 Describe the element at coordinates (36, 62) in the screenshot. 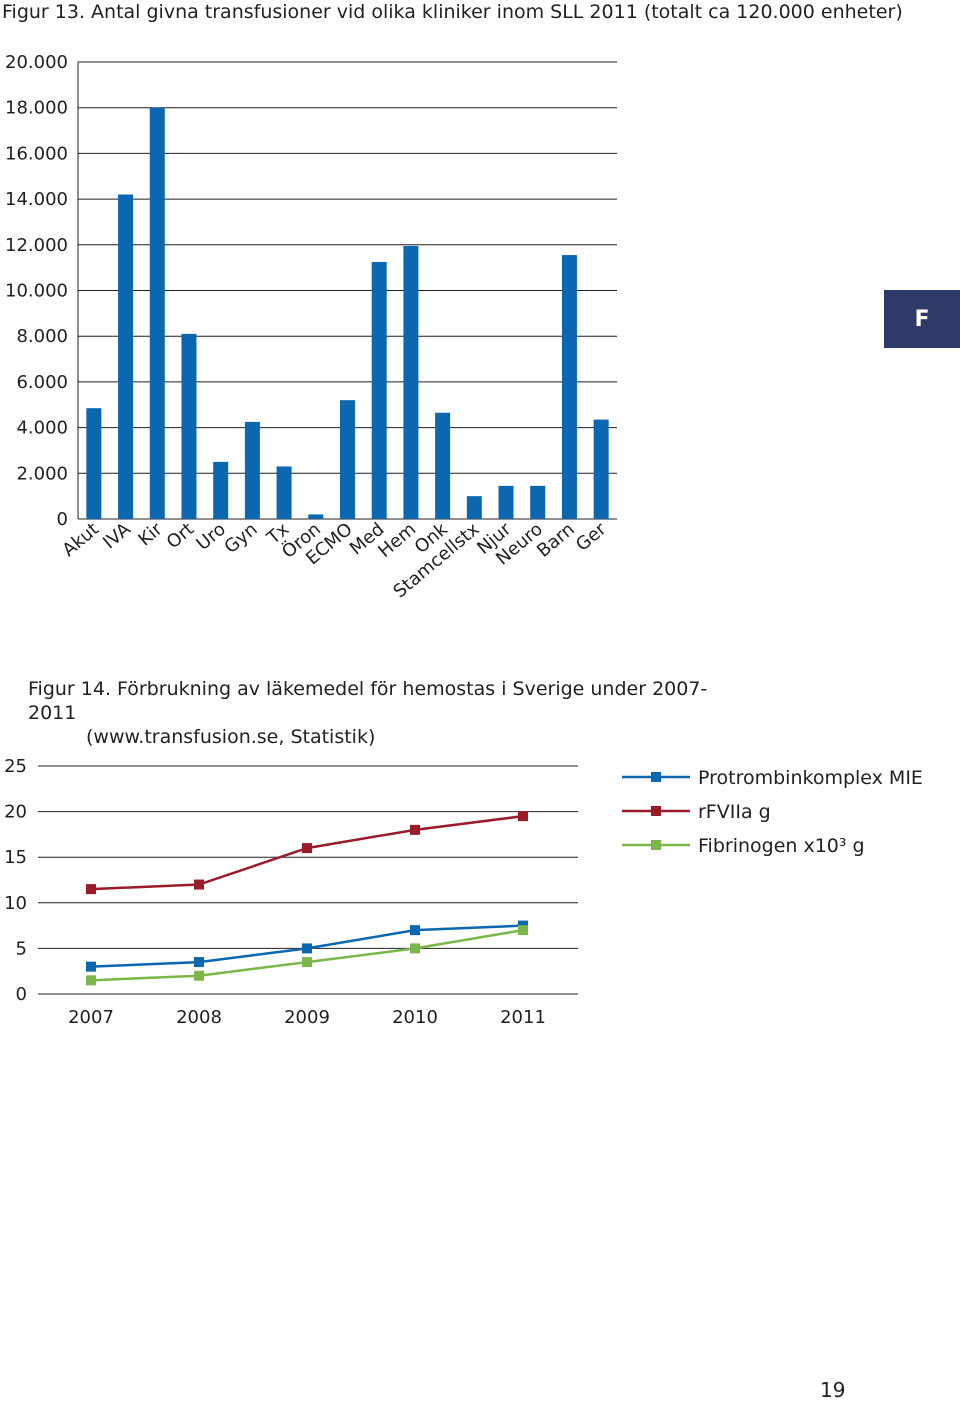

I see `bar-y-tick-label: 20.000` at that location.